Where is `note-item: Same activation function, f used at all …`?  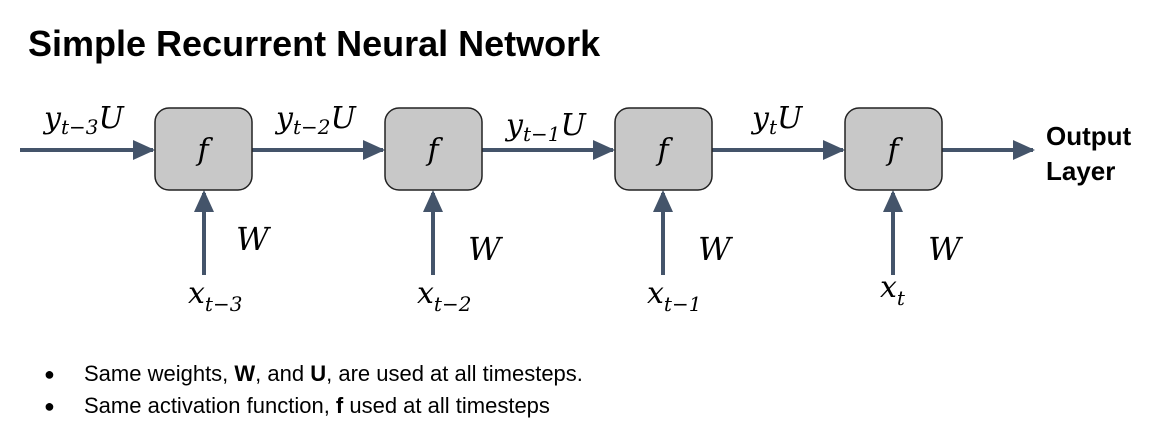
note-item: Same activation function, f used at all … is located at coordinates (311, 406).